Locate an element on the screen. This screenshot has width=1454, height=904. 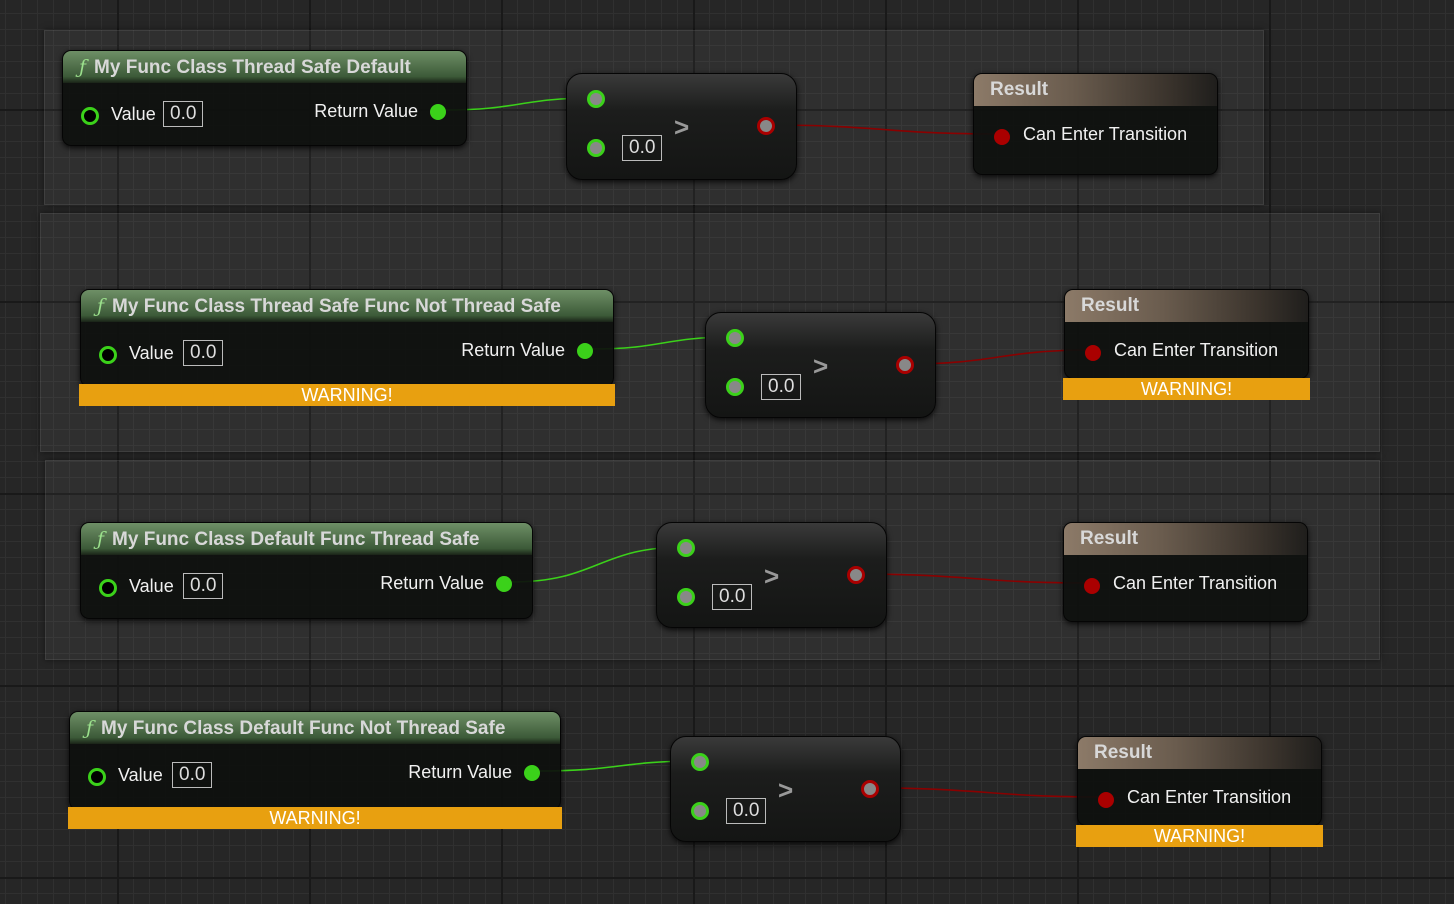
function-node-header: ƒ My Func Class Thread Safe Default is located at coordinates (264, 67).